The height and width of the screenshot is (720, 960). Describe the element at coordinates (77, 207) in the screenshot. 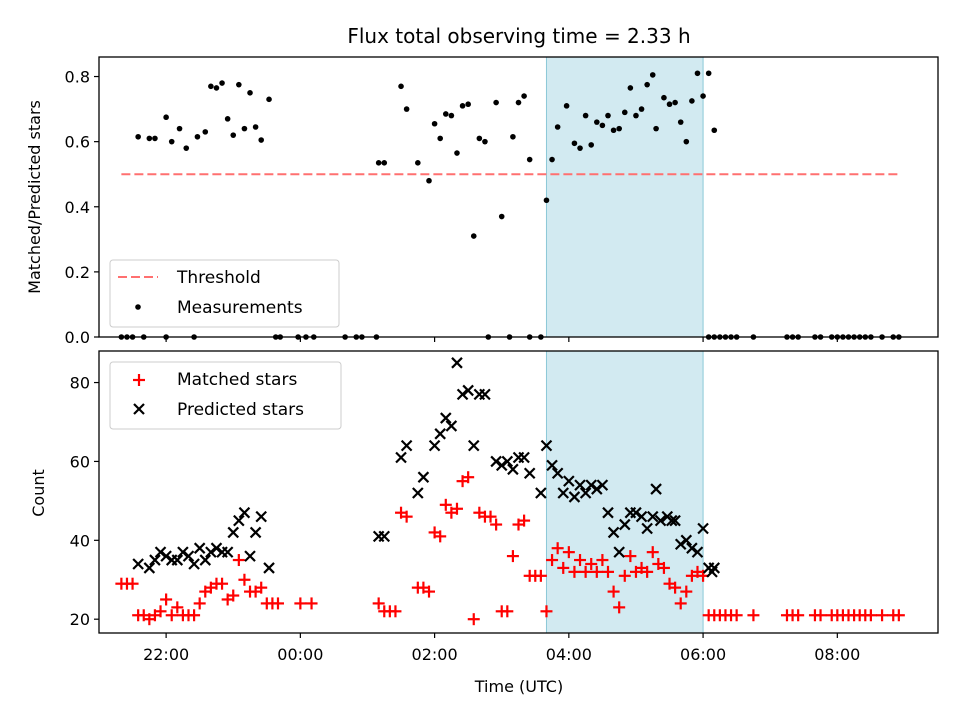

I see `top-y-tick-label: 0.4` at that location.